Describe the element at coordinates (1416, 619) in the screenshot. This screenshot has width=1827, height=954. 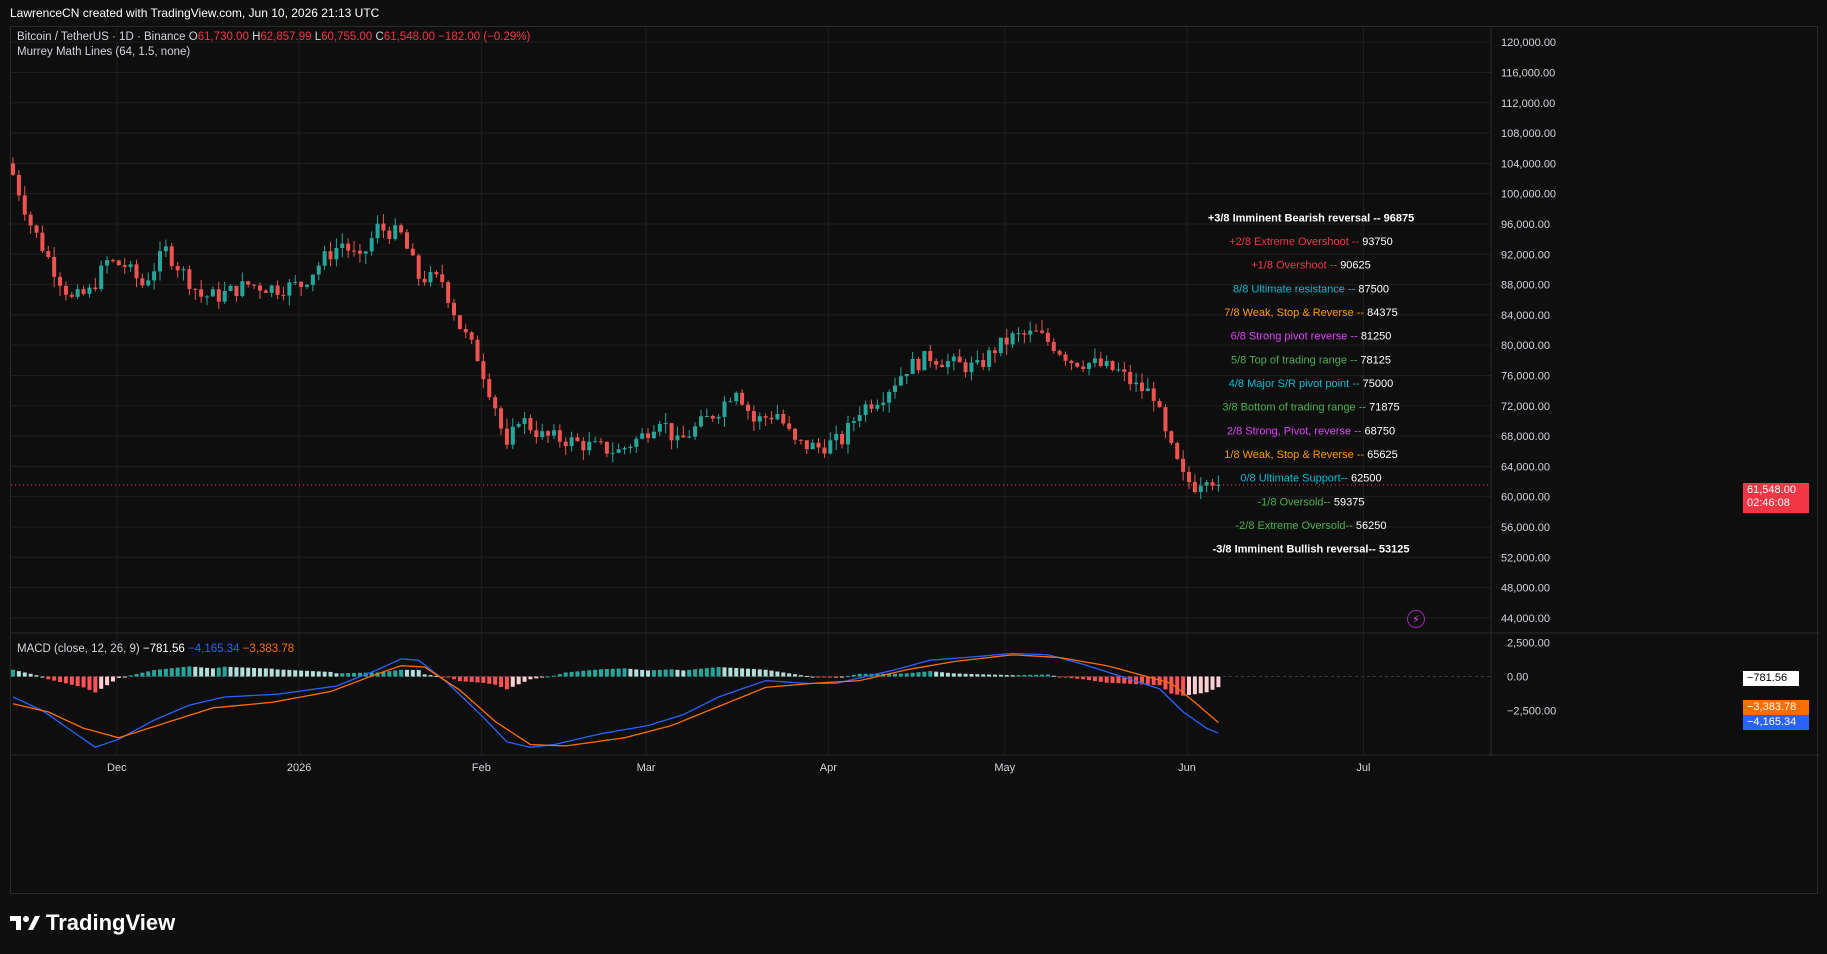
I see `lightning-alert-icon: ⚡` at that location.